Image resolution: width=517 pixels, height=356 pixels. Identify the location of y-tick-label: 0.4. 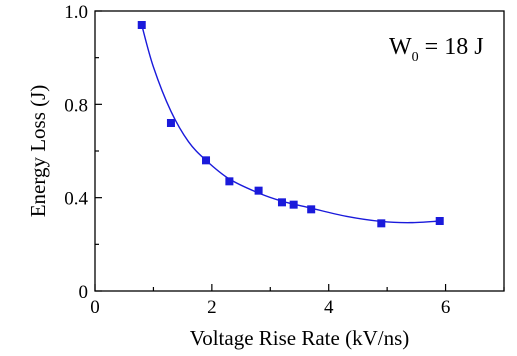
(76, 199).